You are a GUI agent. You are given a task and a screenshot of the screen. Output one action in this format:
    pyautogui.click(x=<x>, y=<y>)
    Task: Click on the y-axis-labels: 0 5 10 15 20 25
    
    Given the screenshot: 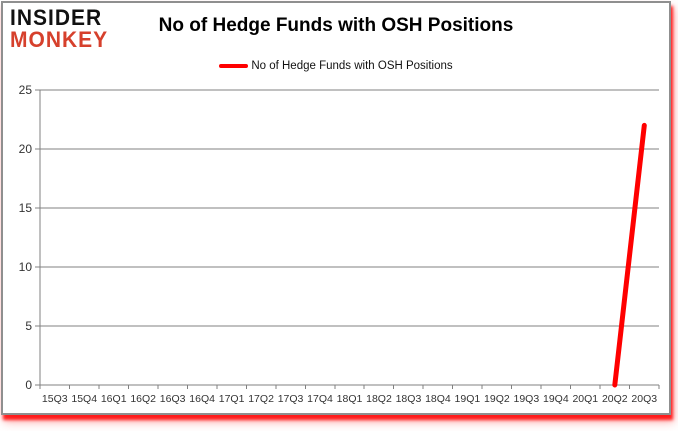 What is the action you would take?
    pyautogui.click(x=26, y=237)
    